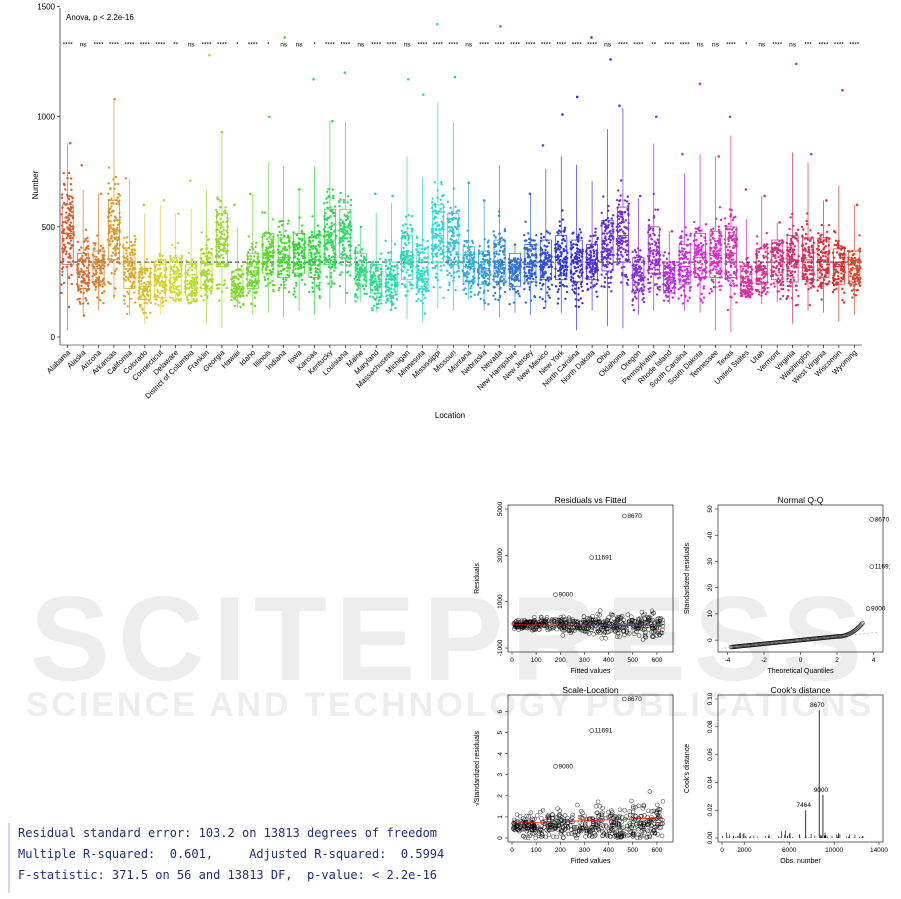  I want to click on series-group-north-carolina, so click(576, 213).